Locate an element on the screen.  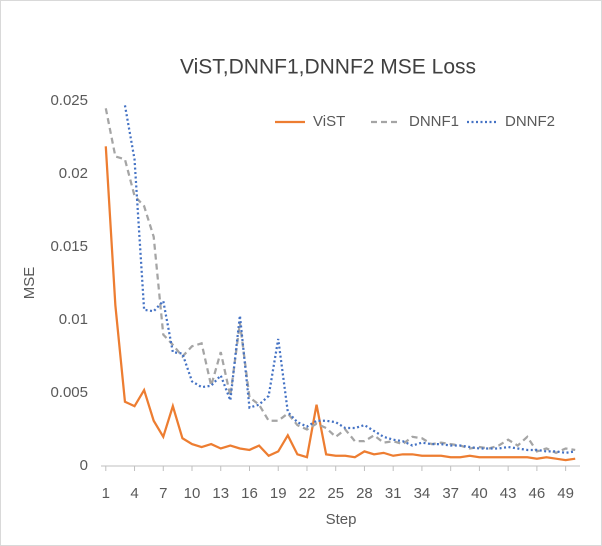
x-tick-label: 25 is located at coordinates (335, 493).